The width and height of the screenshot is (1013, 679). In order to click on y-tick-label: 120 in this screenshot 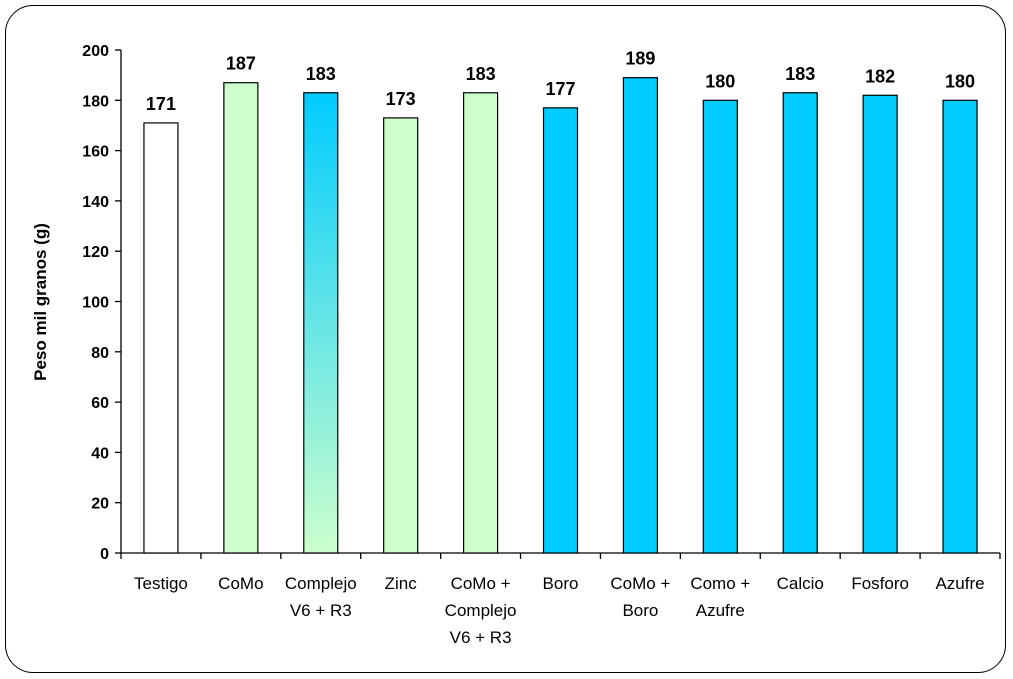, I will do `click(95, 252)`.